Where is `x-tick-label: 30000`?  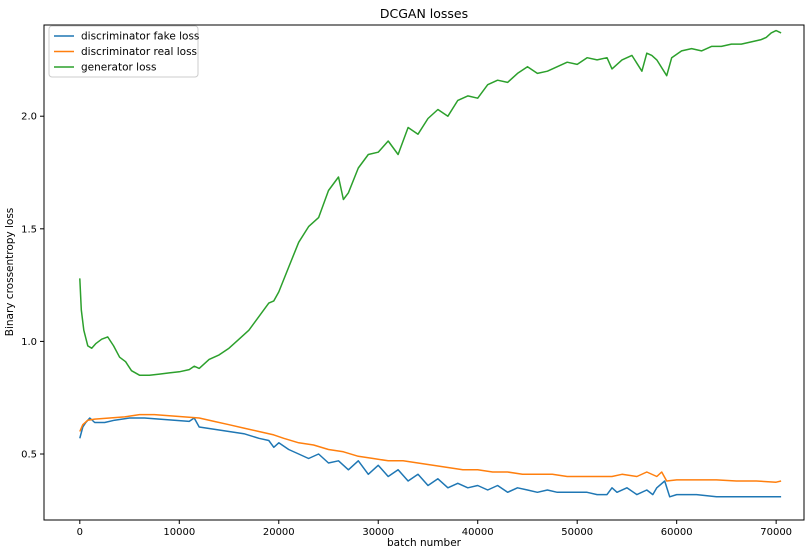
x-tick-label: 30000 is located at coordinates (378, 532).